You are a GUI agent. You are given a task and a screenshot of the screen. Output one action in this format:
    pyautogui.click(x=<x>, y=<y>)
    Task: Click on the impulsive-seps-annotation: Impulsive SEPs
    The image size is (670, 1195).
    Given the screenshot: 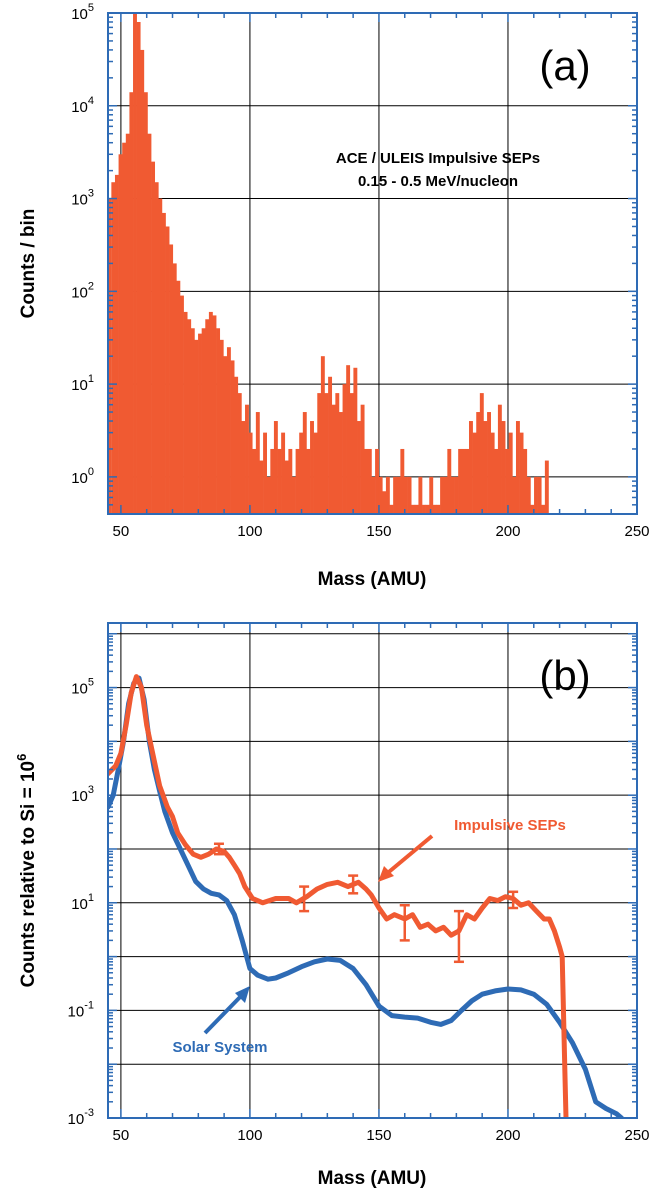 What is the action you would take?
    pyautogui.click(x=510, y=825)
    